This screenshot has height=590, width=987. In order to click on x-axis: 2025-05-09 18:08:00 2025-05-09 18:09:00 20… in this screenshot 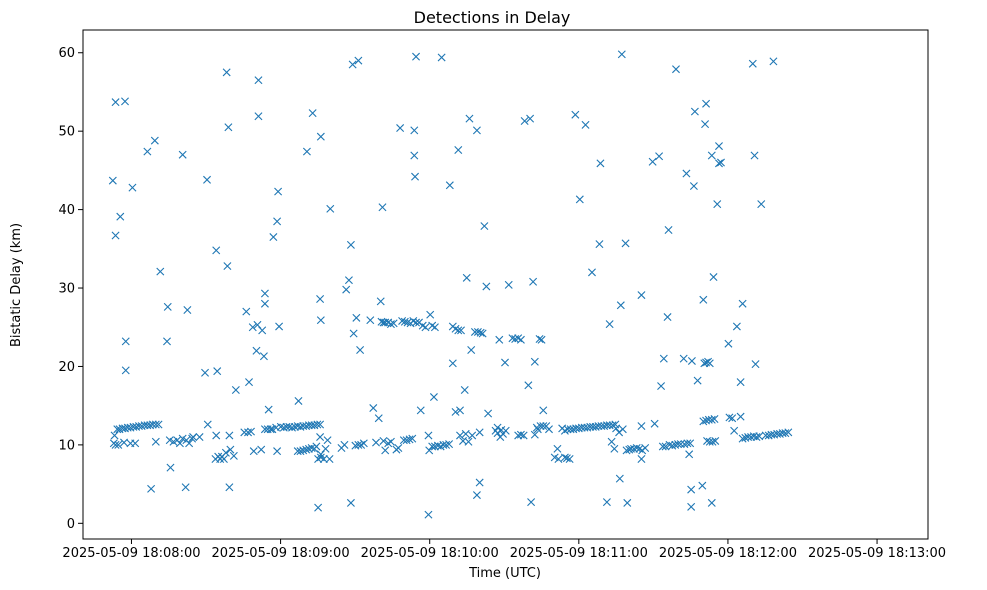, I will do `click(504, 550)`.